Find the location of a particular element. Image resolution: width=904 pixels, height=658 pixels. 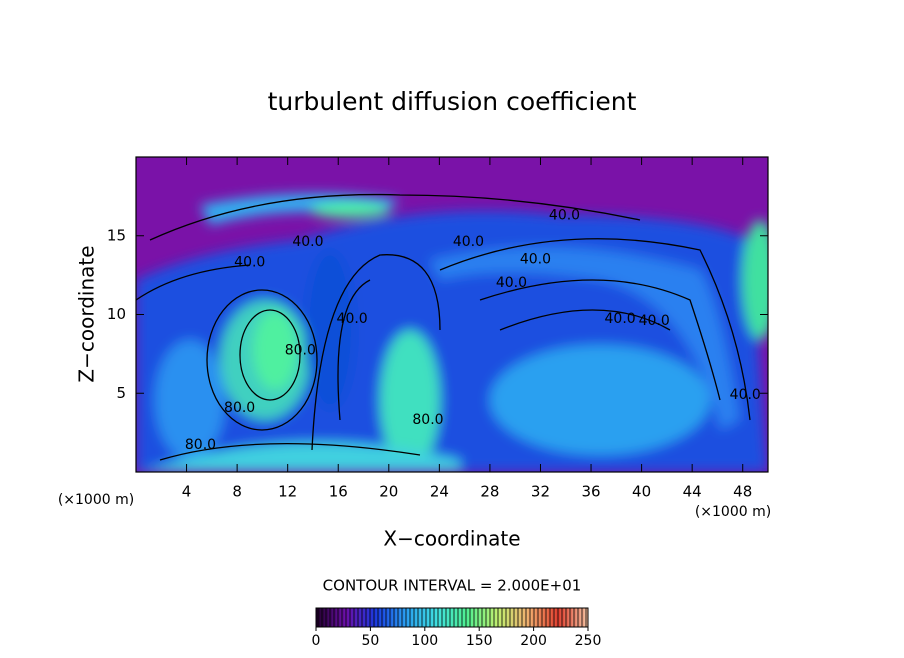

x-unit: (×1000 m) is located at coordinates (96, 500).